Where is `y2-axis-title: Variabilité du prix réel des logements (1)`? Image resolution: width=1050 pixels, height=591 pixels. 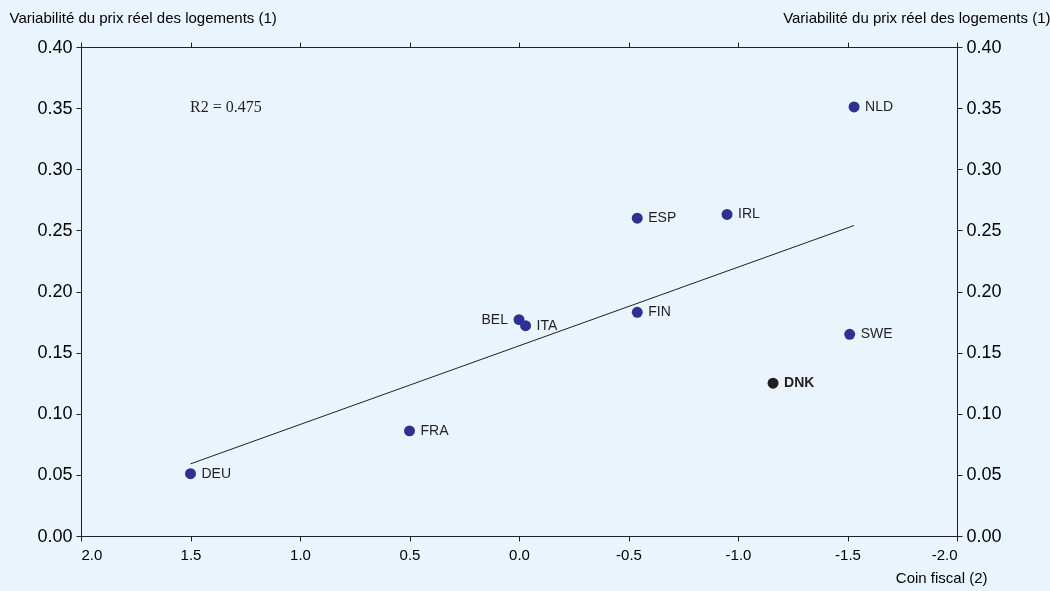
y2-axis-title: Variabilité du prix réel des logements (1) is located at coordinates (916, 17).